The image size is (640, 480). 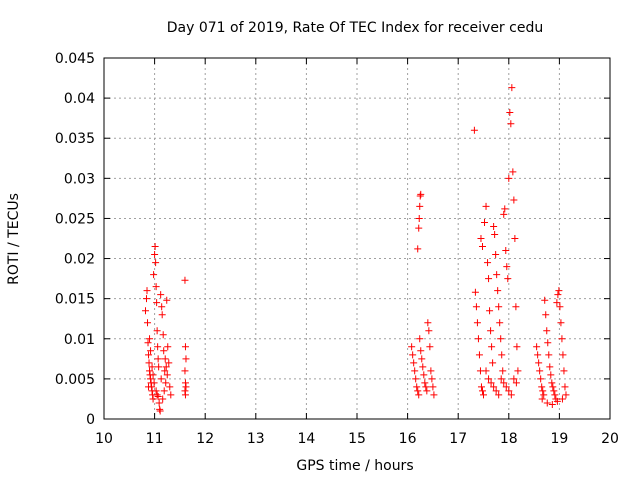 I want to click on x-tick-label: 20, so click(x=610, y=439).